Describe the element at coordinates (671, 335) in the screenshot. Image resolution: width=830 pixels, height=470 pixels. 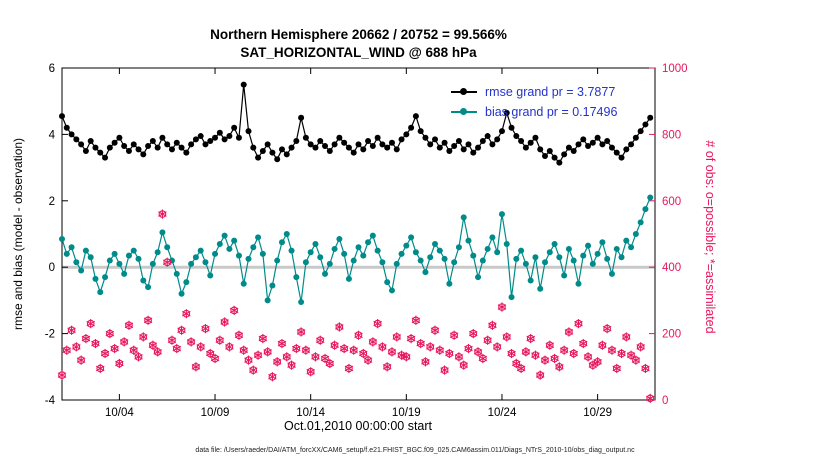
I see `svg-text: 200` at that location.